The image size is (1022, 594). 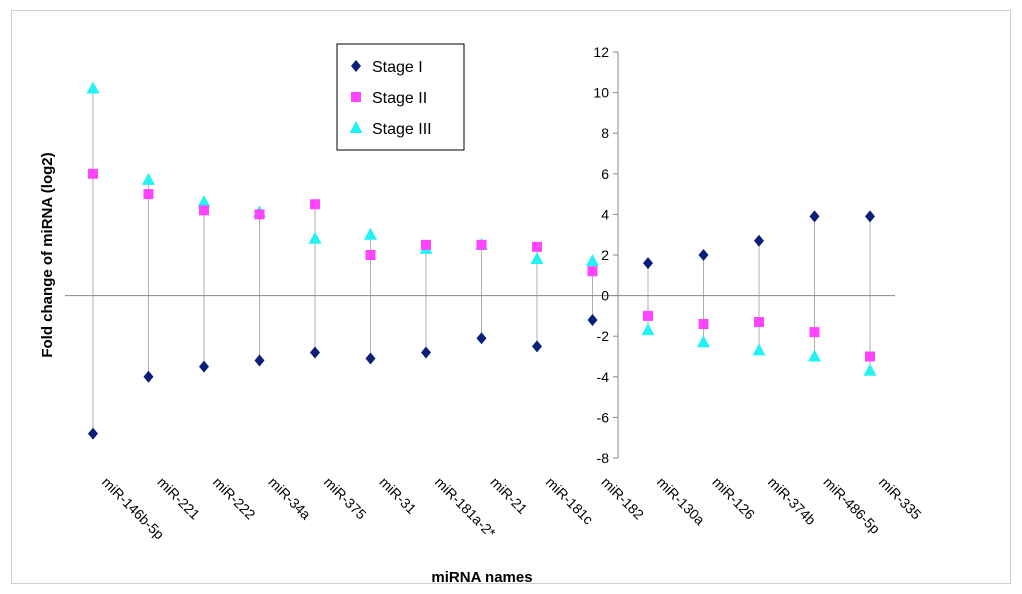 I want to click on y-tick-label: 0, so click(x=605, y=296).